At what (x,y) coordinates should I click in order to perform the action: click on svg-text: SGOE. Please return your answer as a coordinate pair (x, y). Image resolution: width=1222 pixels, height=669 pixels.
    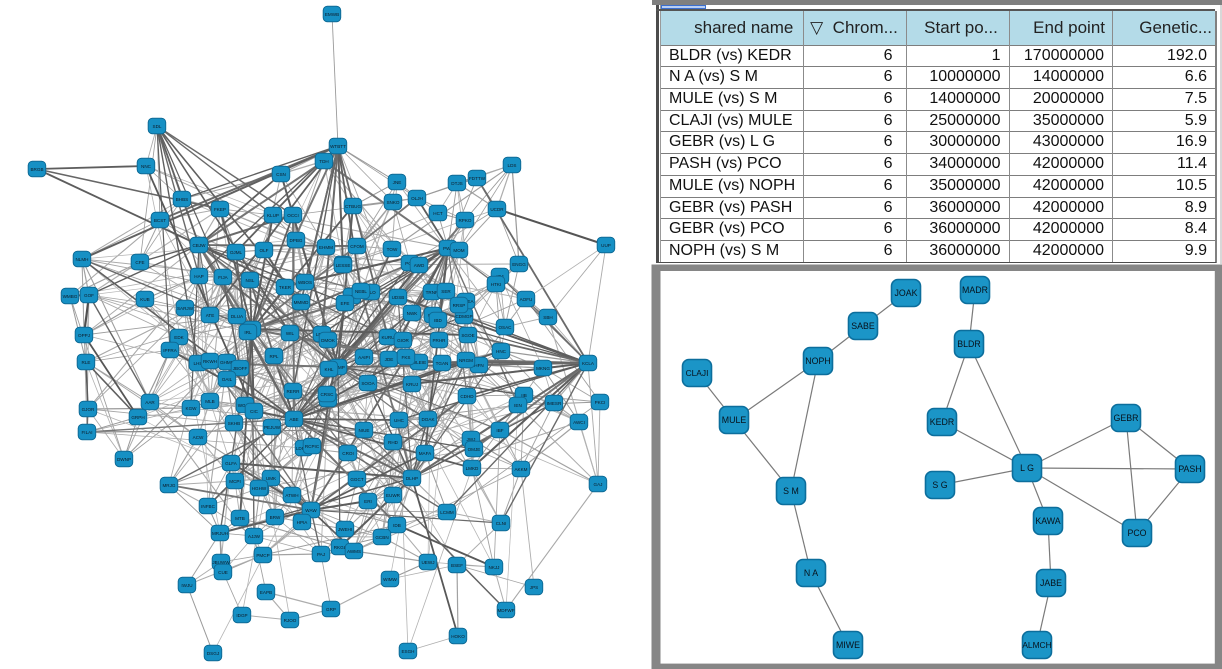
    Looking at the image, I should click on (467, 335).